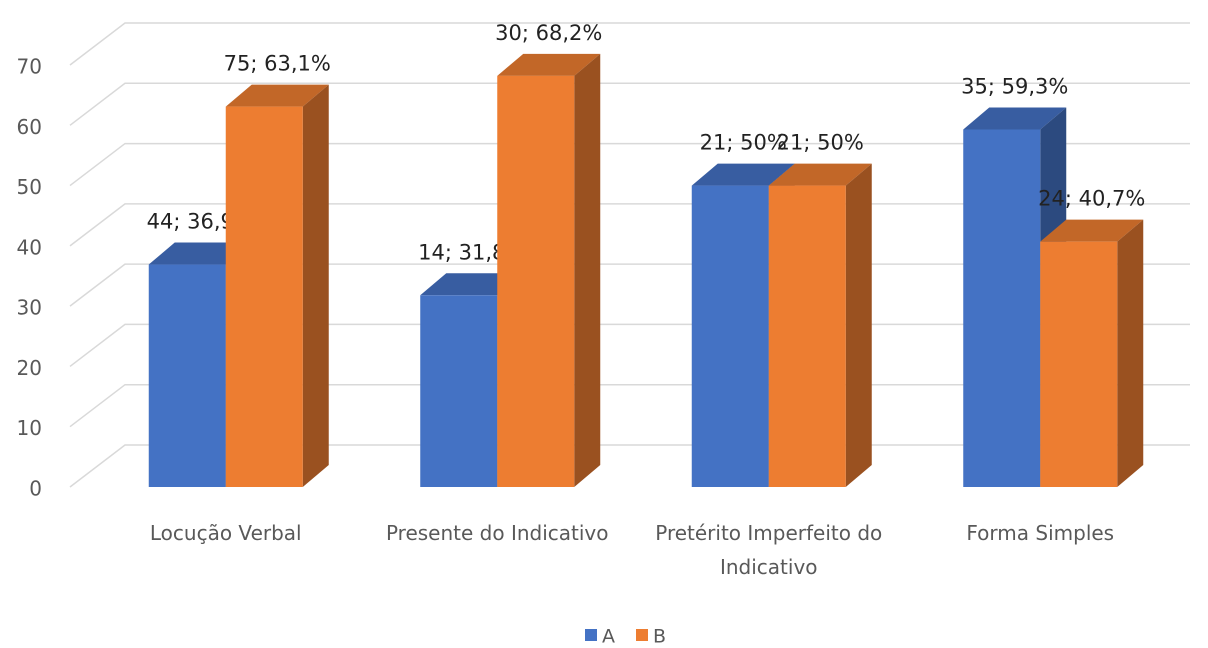 Image resolution: width=1208 pixels, height=648 pixels. Describe the element at coordinates (29, 368) in the screenshot. I see `y-tick-label: 20` at that location.